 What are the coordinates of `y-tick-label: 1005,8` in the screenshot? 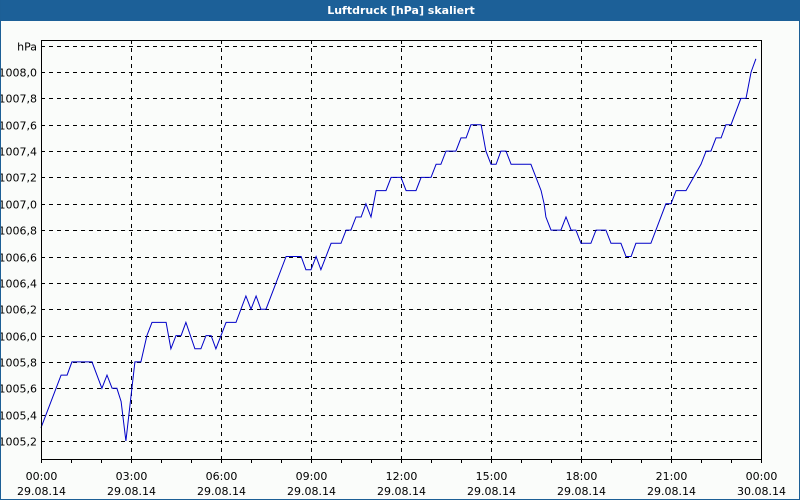 It's located at (19, 363).